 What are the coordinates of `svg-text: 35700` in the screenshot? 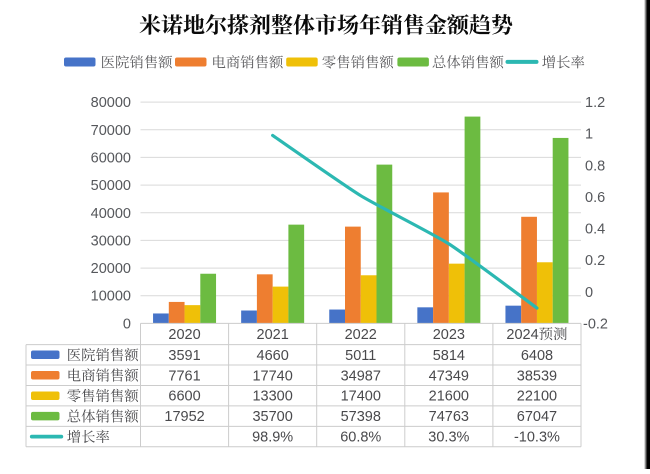 It's located at (272, 417).